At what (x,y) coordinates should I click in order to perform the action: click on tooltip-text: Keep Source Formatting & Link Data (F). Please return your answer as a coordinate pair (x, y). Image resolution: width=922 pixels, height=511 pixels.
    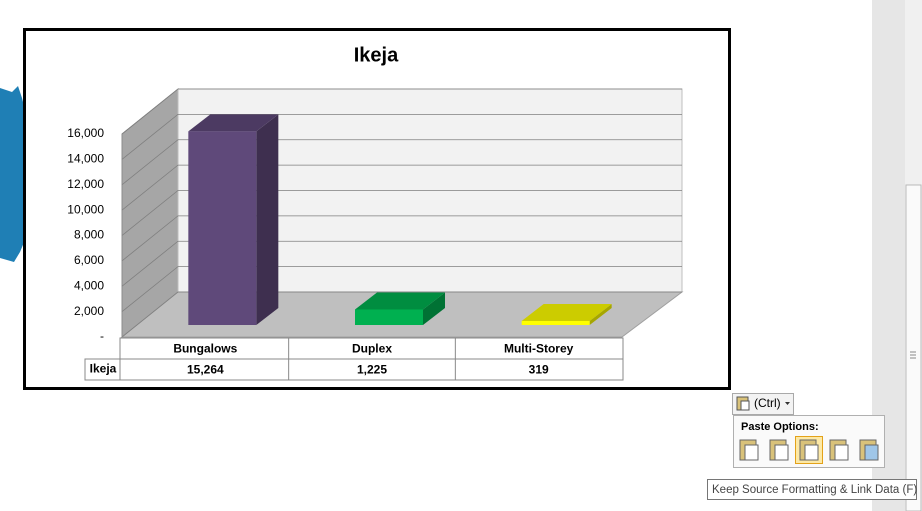
    Looking at the image, I should click on (814, 490).